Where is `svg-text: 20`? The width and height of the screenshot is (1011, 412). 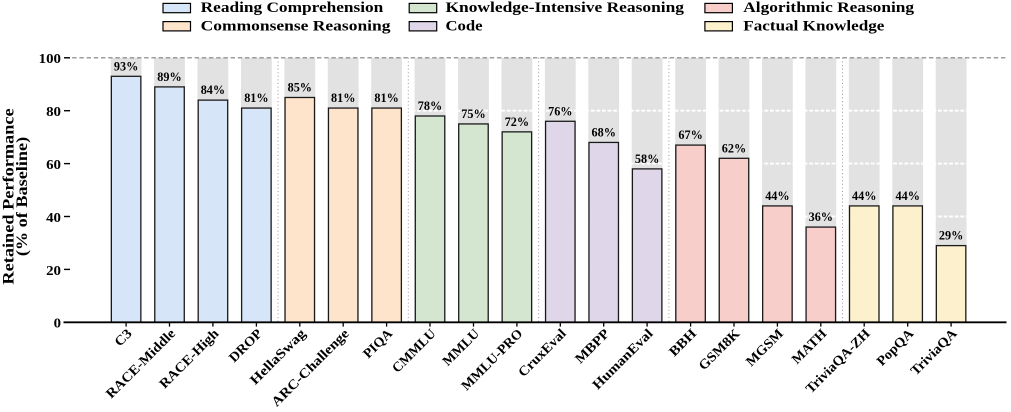 svg-text: 20 is located at coordinates (53, 270).